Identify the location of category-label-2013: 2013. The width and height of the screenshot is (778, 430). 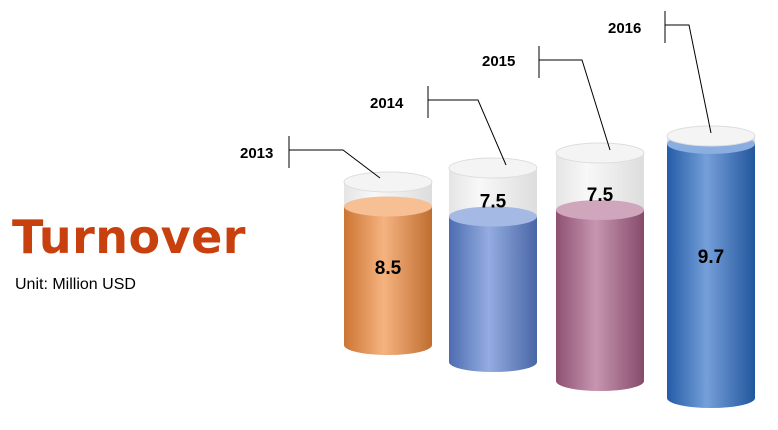
(256, 153).